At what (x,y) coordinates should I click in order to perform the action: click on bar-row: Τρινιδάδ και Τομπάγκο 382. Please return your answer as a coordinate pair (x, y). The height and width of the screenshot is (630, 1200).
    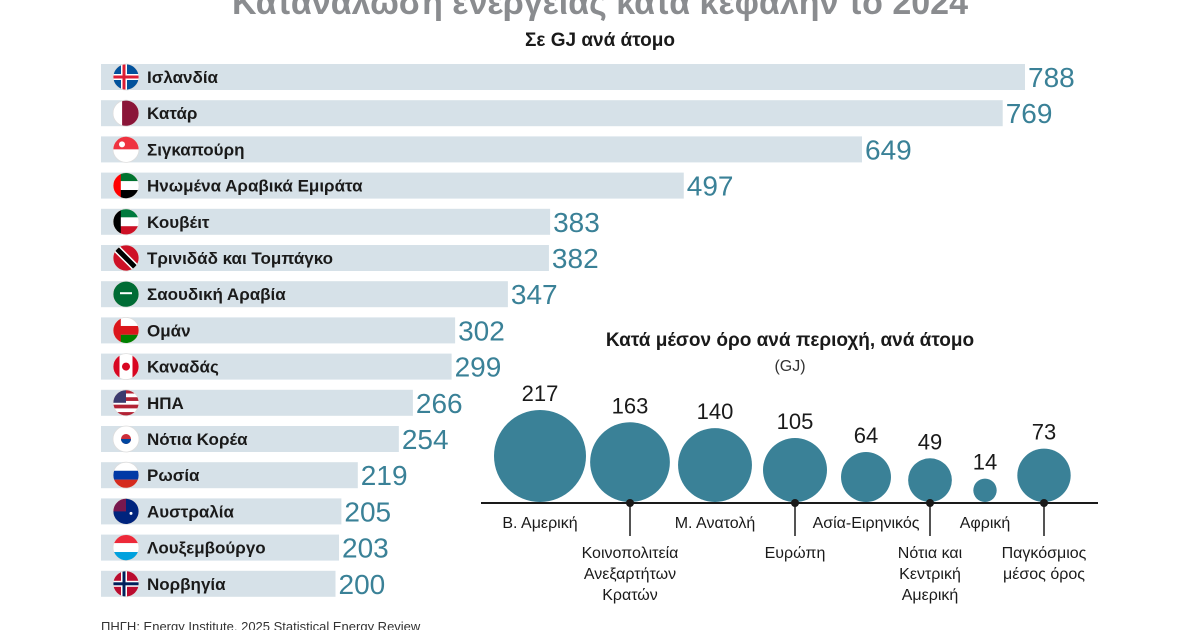
    Looking at the image, I should click on (350, 258).